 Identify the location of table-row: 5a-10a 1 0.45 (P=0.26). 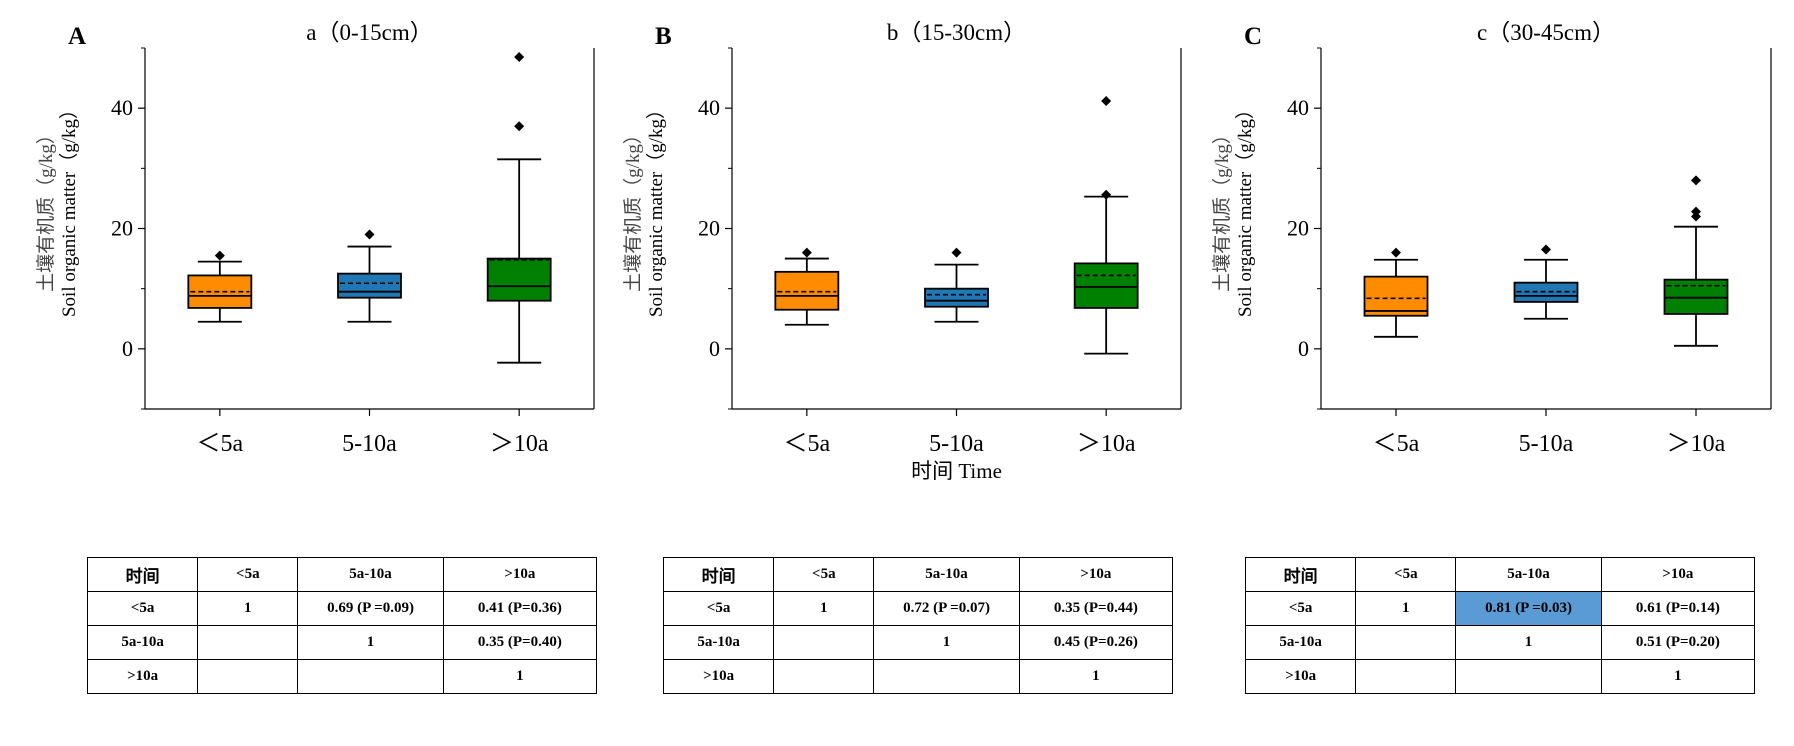
(918, 642).